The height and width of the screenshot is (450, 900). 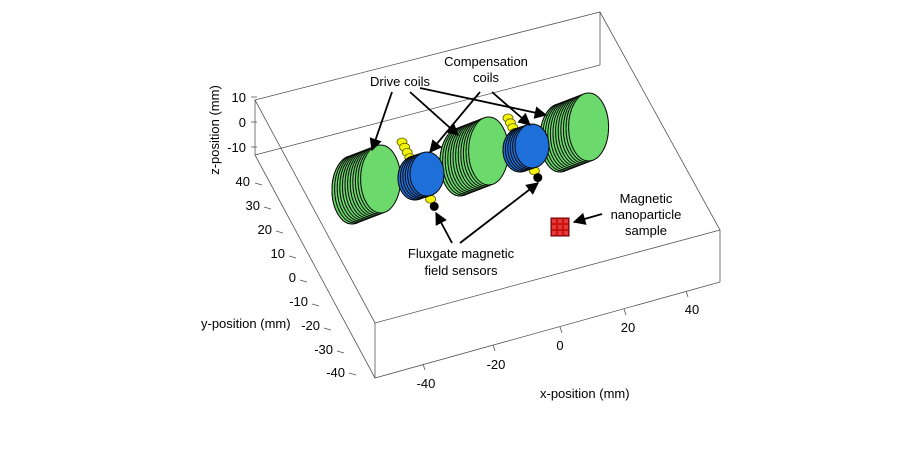 What do you see at coordinates (434, 113) in the screenshot?
I see `arrow-drive-middle` at bounding box center [434, 113].